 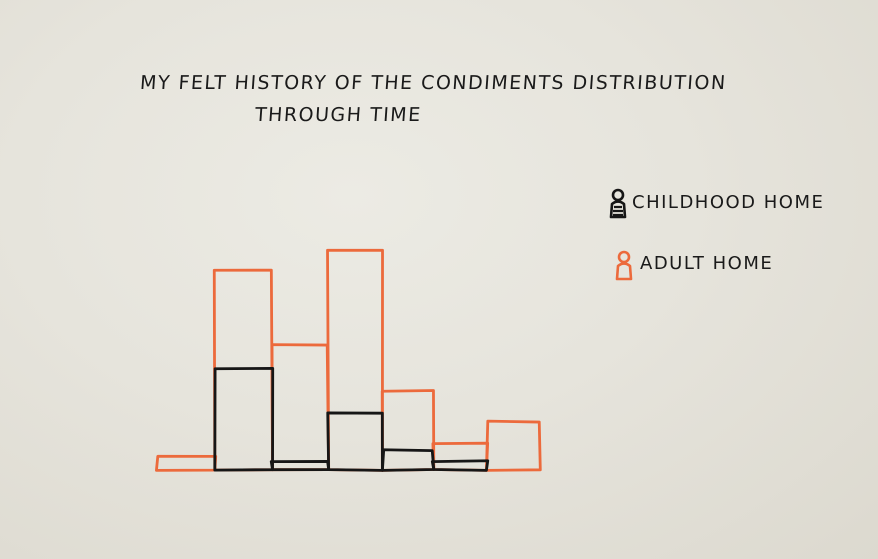 What do you see at coordinates (707, 263) in the screenshot?
I see `legend-label-adult-home: ADULT HOME` at bounding box center [707, 263].